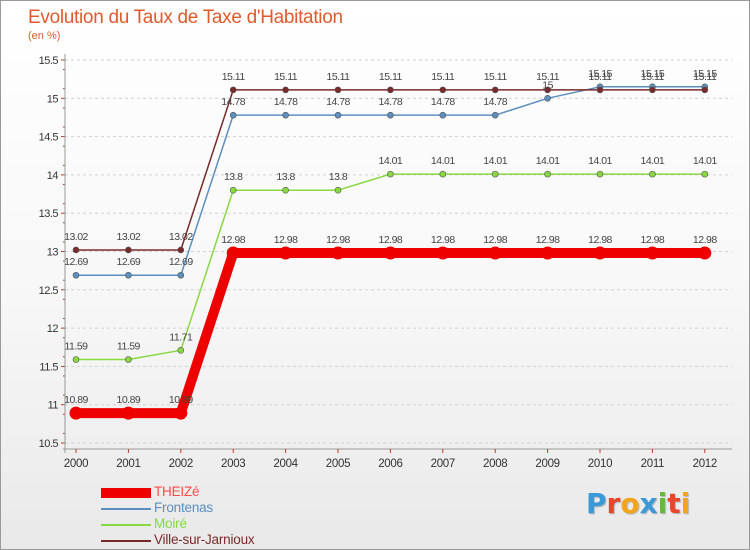  Describe the element at coordinates (126, 509) in the screenshot. I see `legend-swatch-frontenas` at that location.